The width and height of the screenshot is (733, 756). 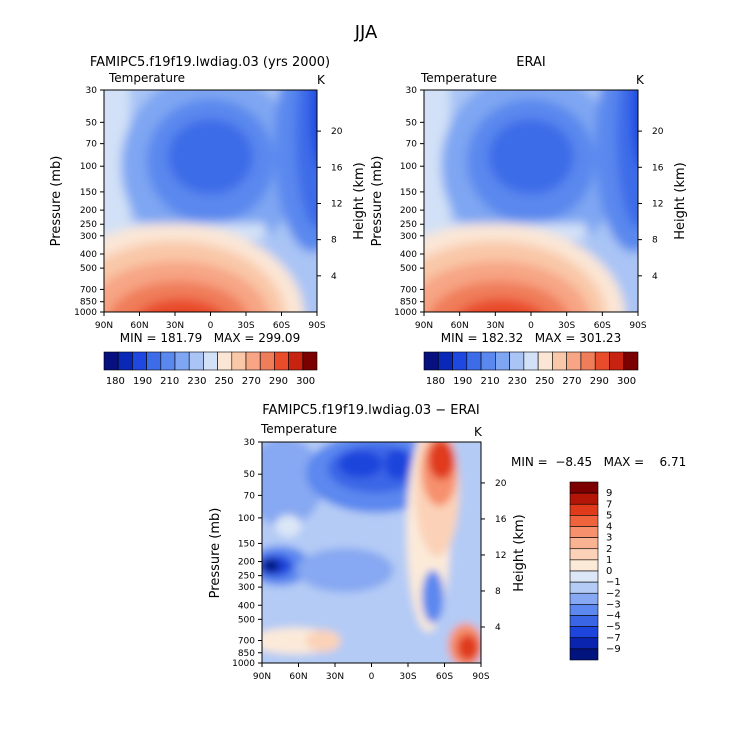 I want to click on y-axis-label: Pressure (mb), so click(x=56, y=201).